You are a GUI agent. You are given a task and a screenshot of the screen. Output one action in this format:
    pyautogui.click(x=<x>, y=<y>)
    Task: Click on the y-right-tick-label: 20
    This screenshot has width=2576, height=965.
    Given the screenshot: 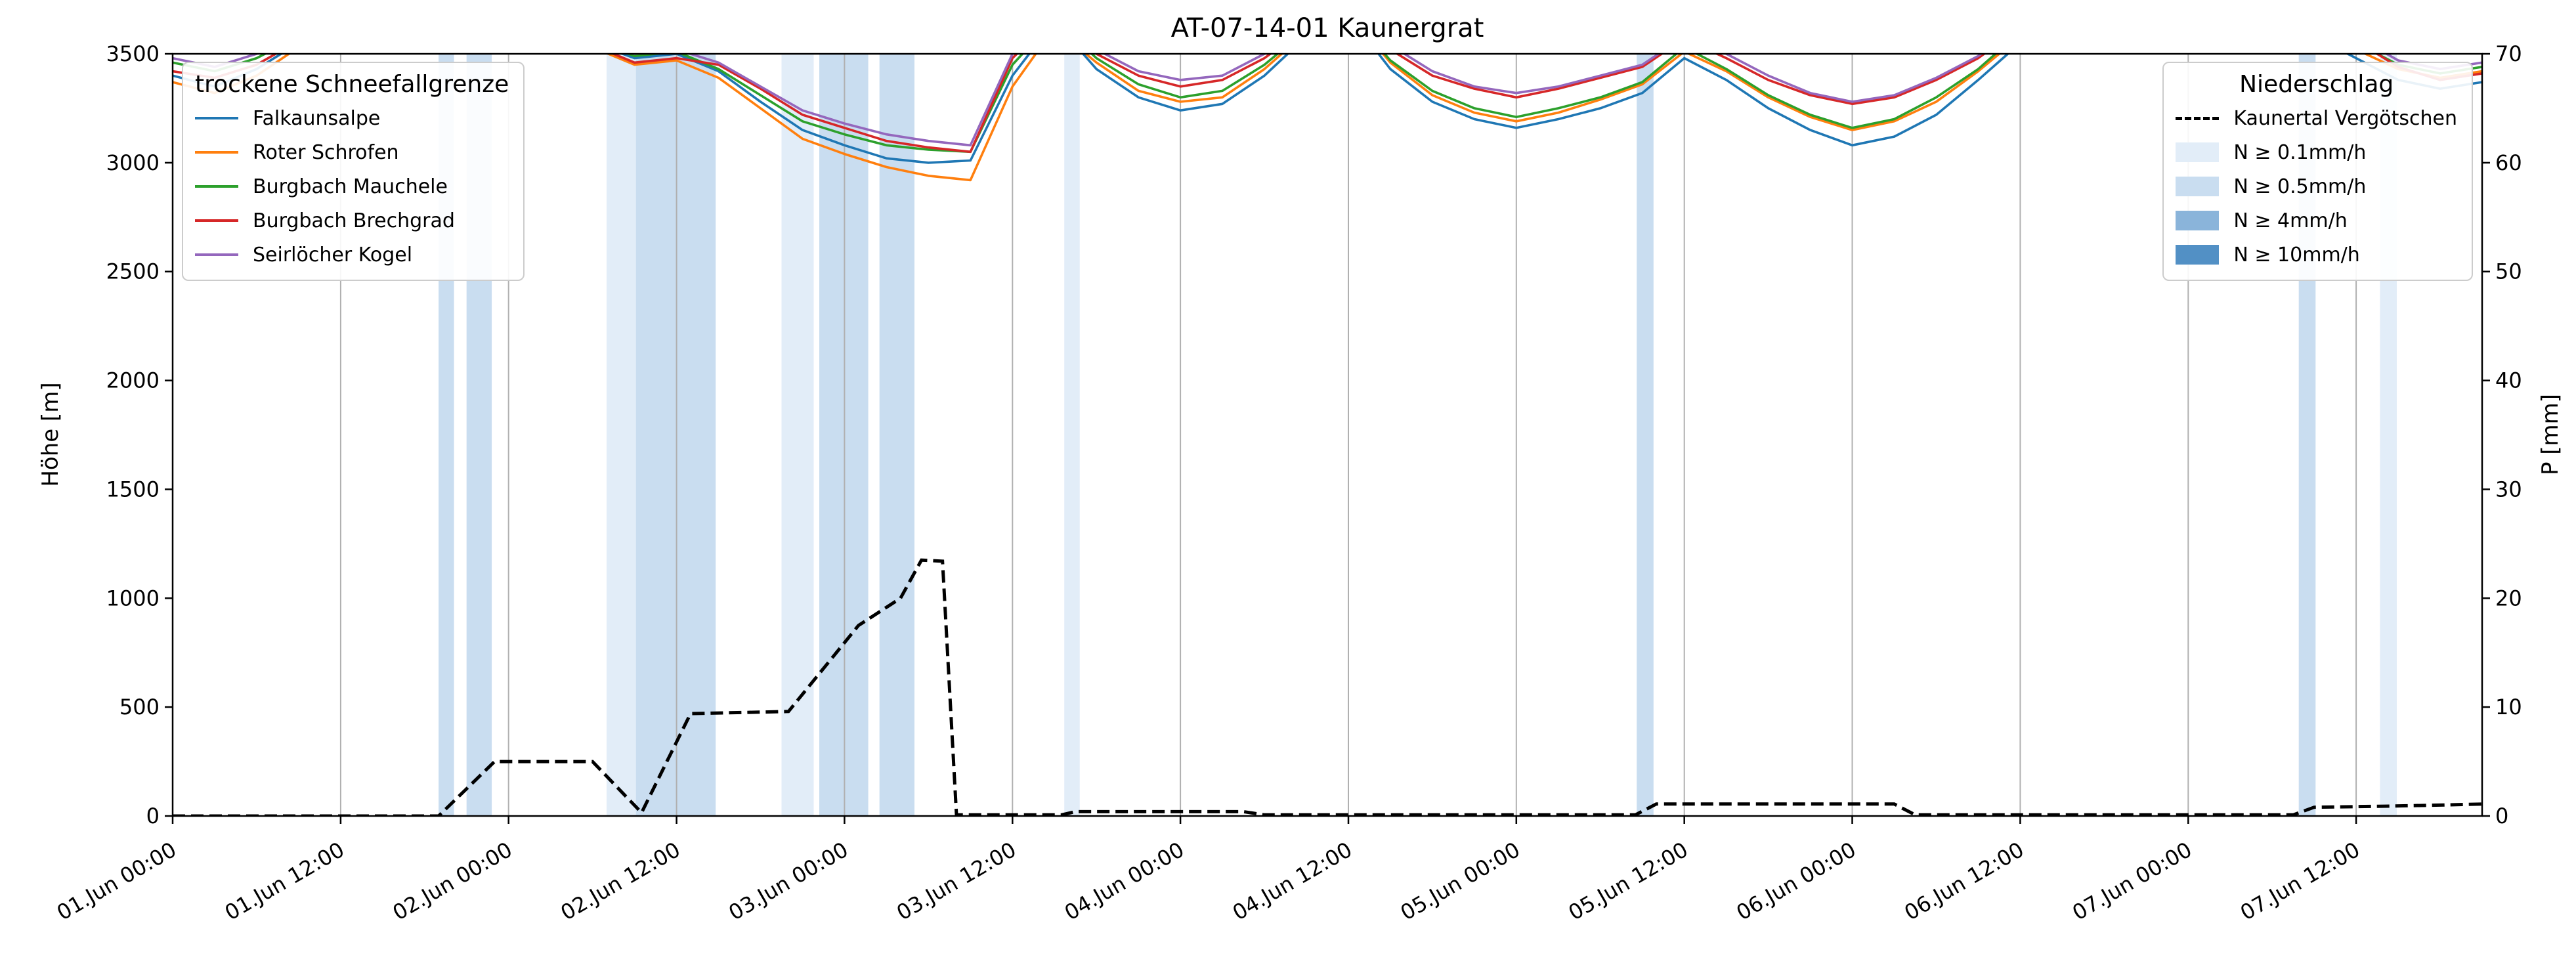 What is the action you would take?
    pyautogui.click(x=2508, y=598)
    